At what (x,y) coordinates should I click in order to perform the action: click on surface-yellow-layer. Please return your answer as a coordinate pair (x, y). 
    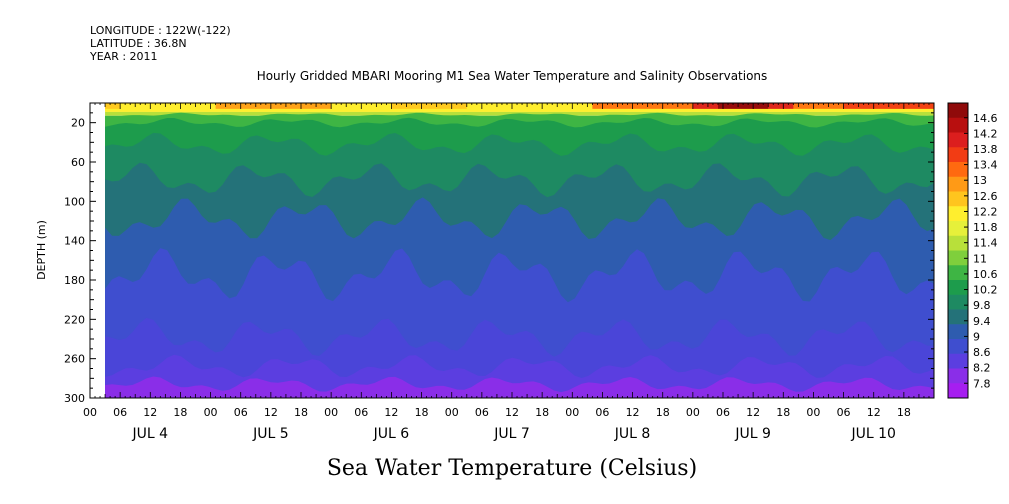
    Looking at the image, I should click on (519, 110).